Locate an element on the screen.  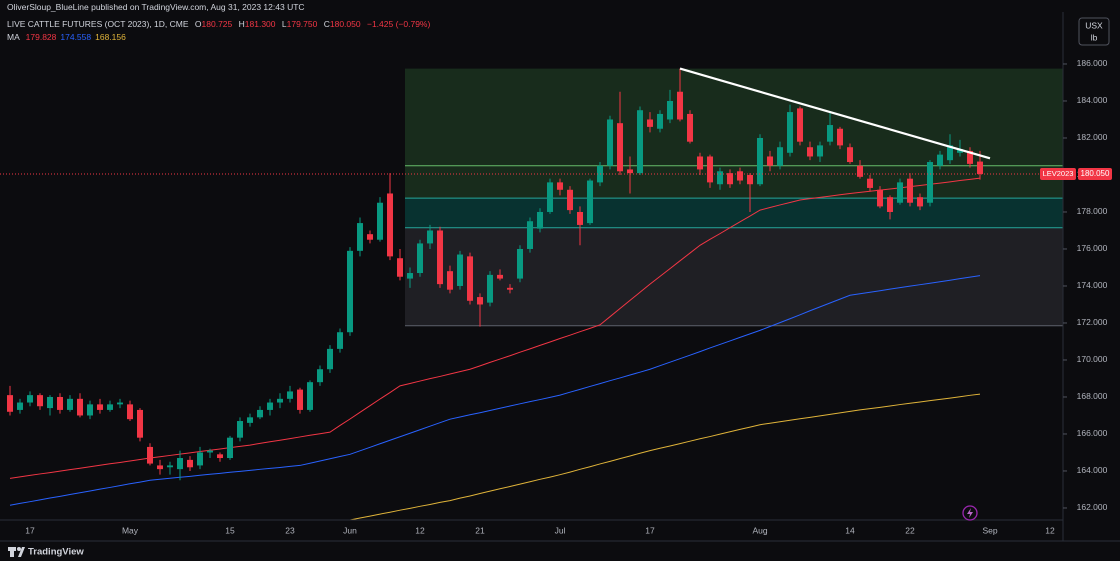
y-tick-label: 170.000 is located at coordinates (1092, 359).